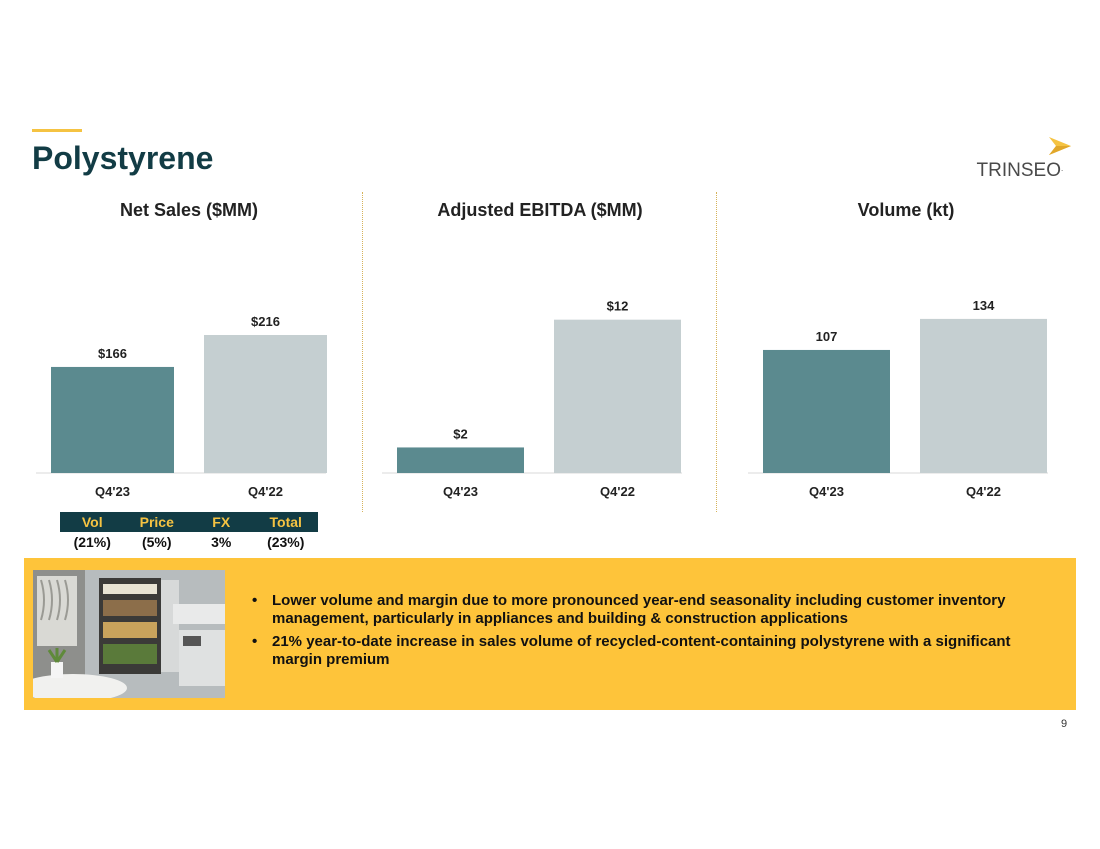 This screenshot has height=849, width=1100. I want to click on net-sales-chart: Net Sales ($MM) $166 Q4'23 $216 Q4'22, so click(189, 350).